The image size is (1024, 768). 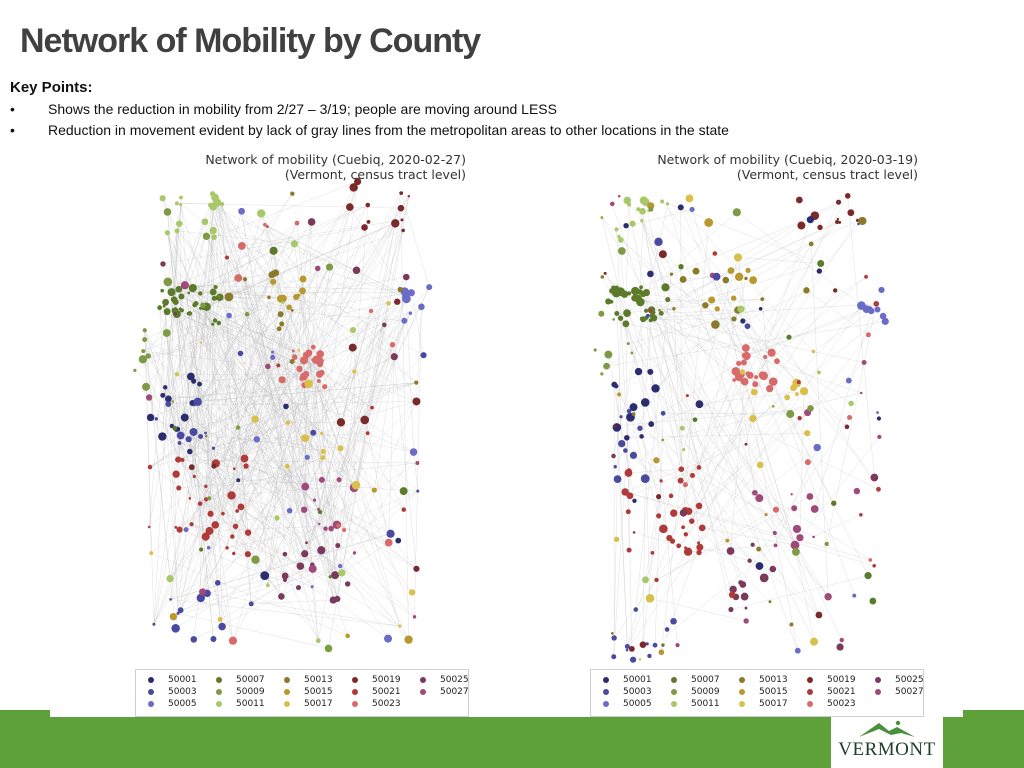 What do you see at coordinates (887, 742) in the screenshot?
I see `vermont-logo: VERMONT` at bounding box center [887, 742].